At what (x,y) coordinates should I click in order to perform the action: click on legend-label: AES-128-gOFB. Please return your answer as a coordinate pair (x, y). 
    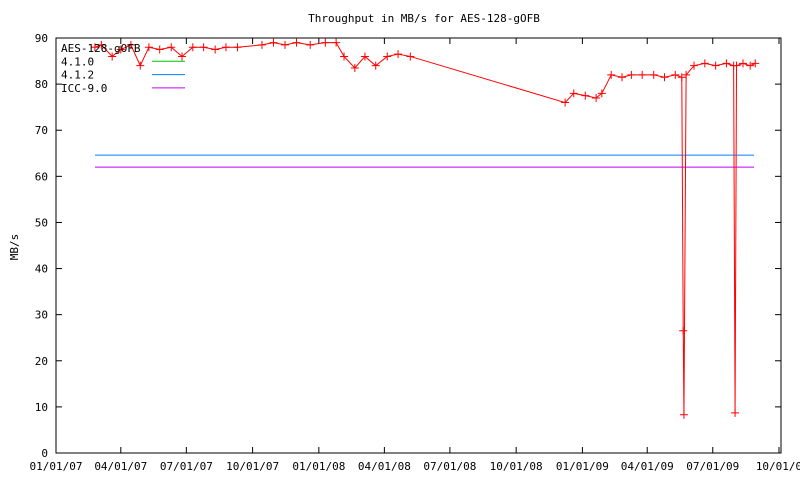
    Looking at the image, I should click on (101, 48).